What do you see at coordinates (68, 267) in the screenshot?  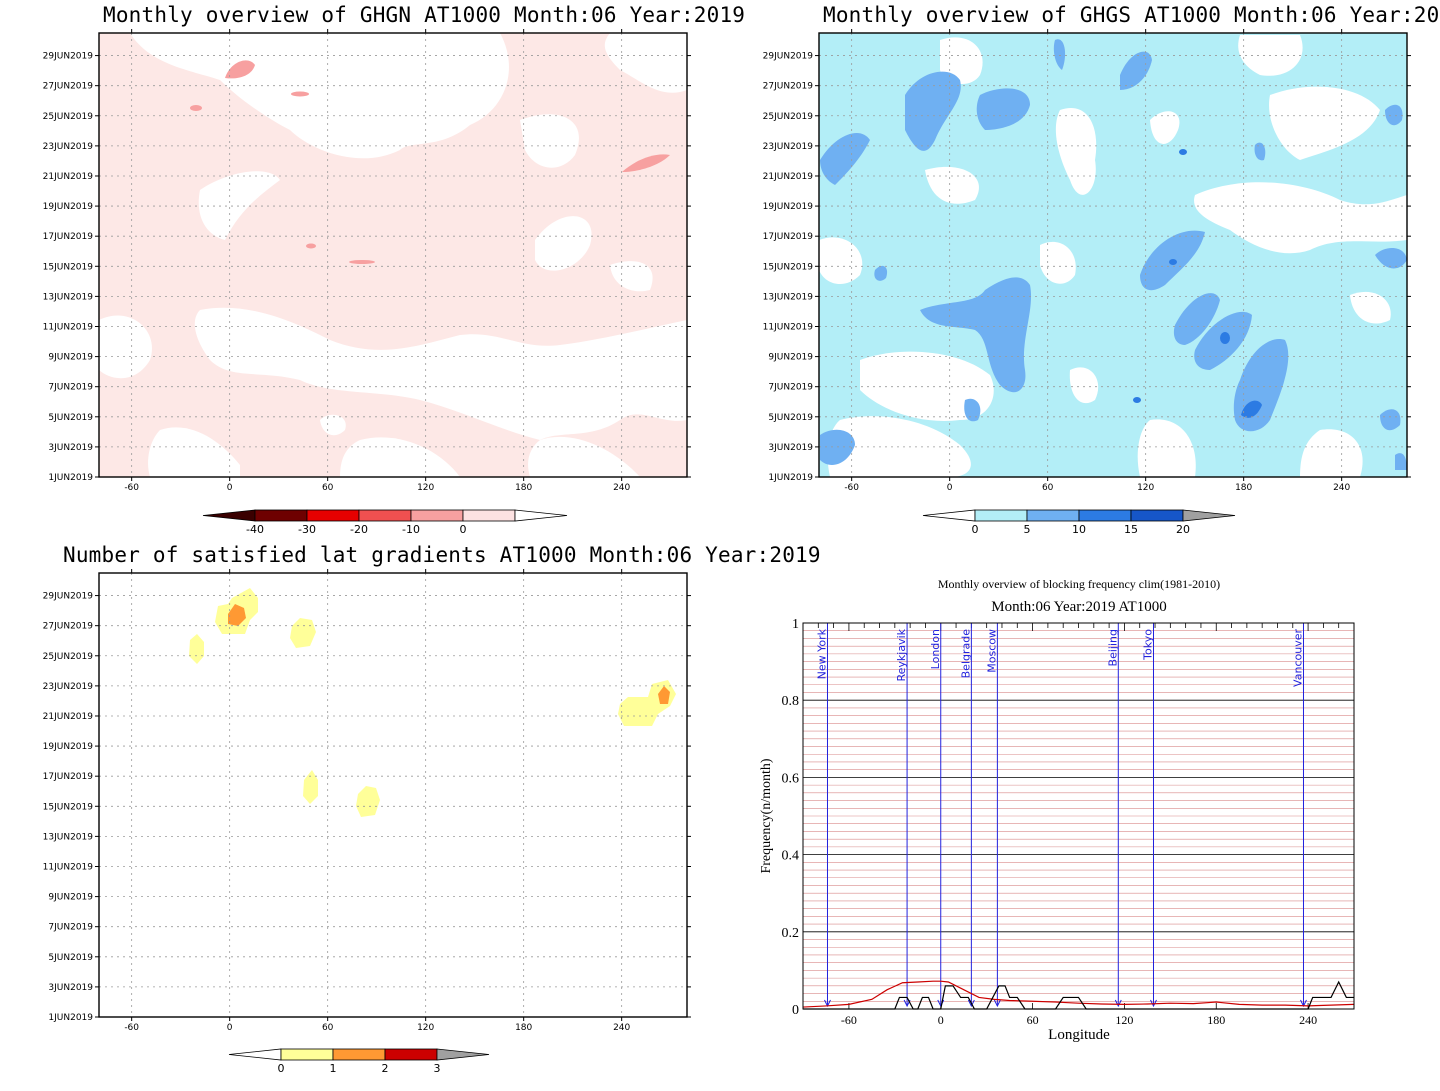 I see `y-tick-label: 15JUN2019` at bounding box center [68, 267].